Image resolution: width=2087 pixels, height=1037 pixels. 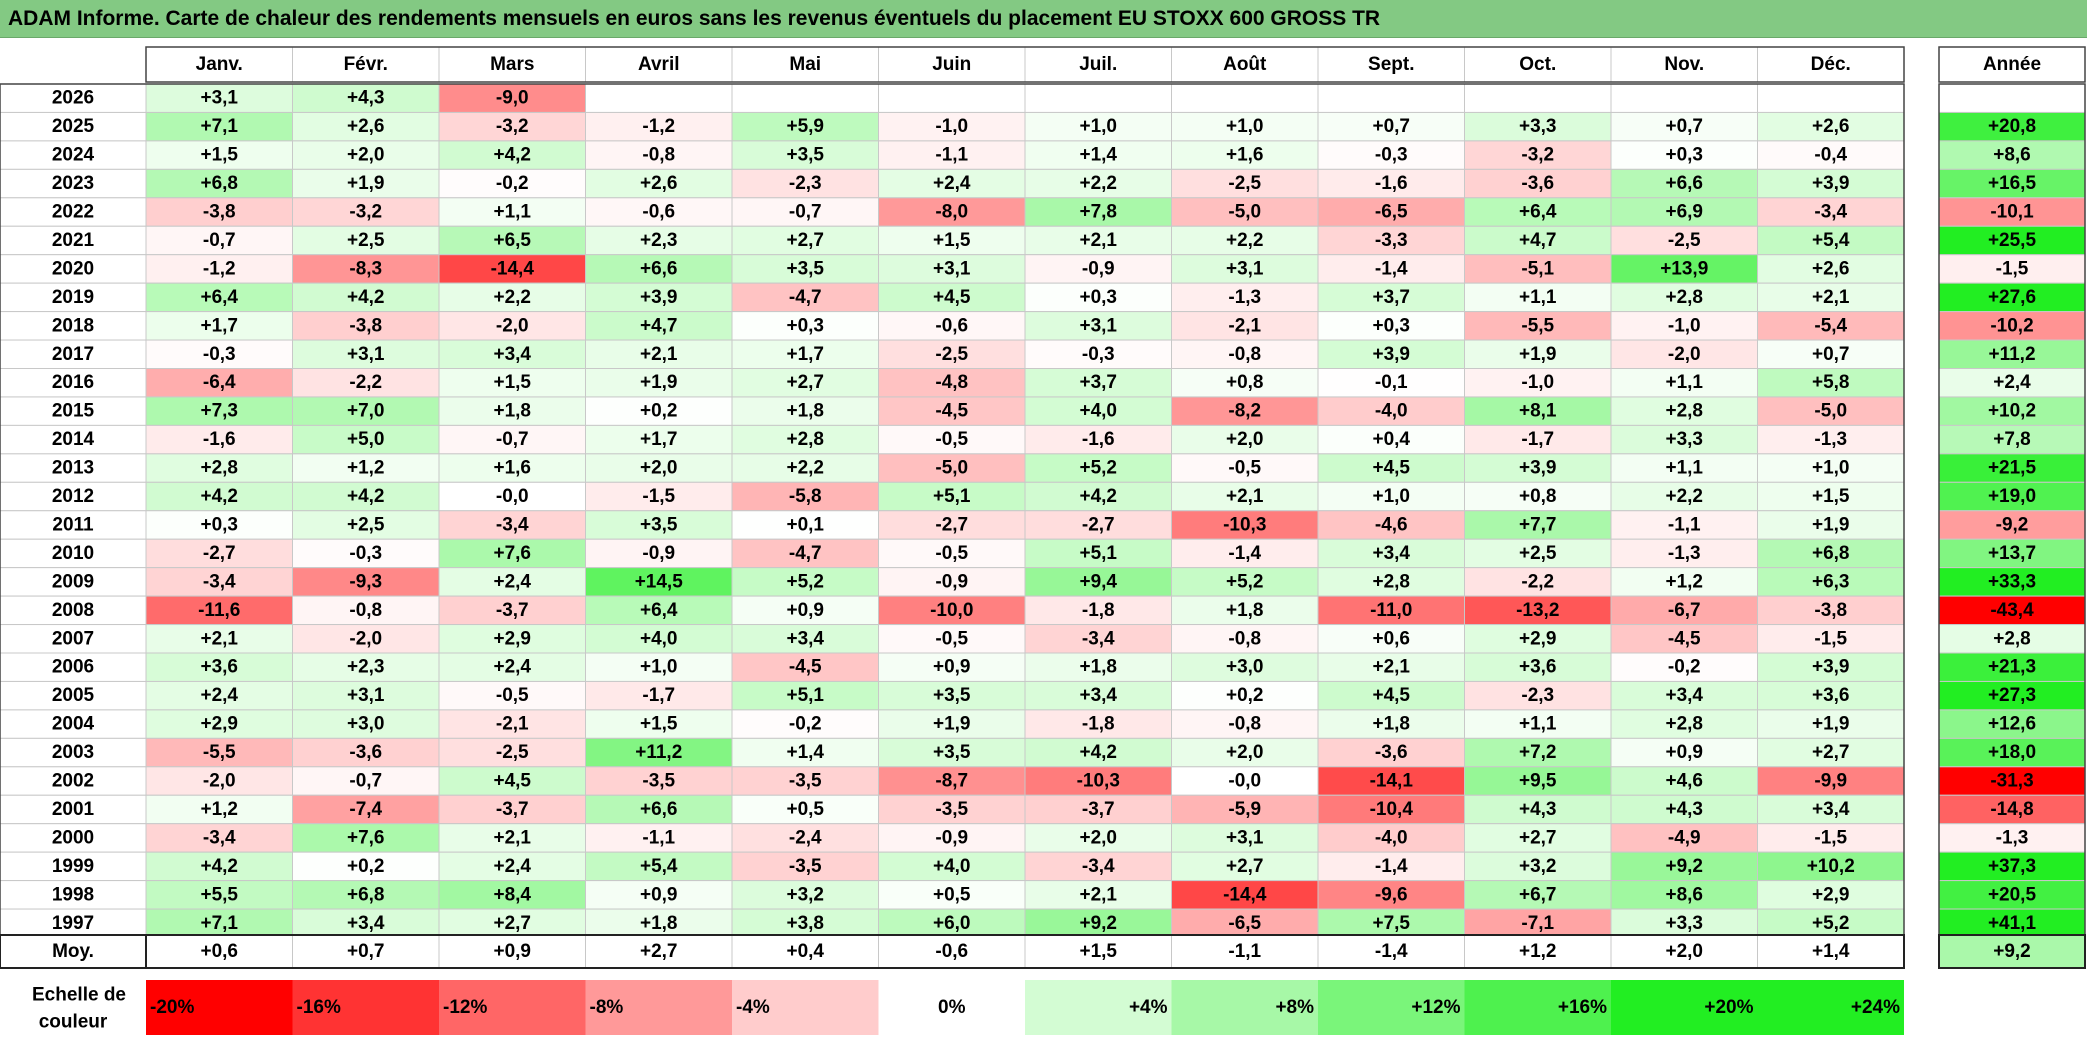 What do you see at coordinates (1537, 155) in the screenshot?
I see `heatmap-value: -3,2` at bounding box center [1537, 155].